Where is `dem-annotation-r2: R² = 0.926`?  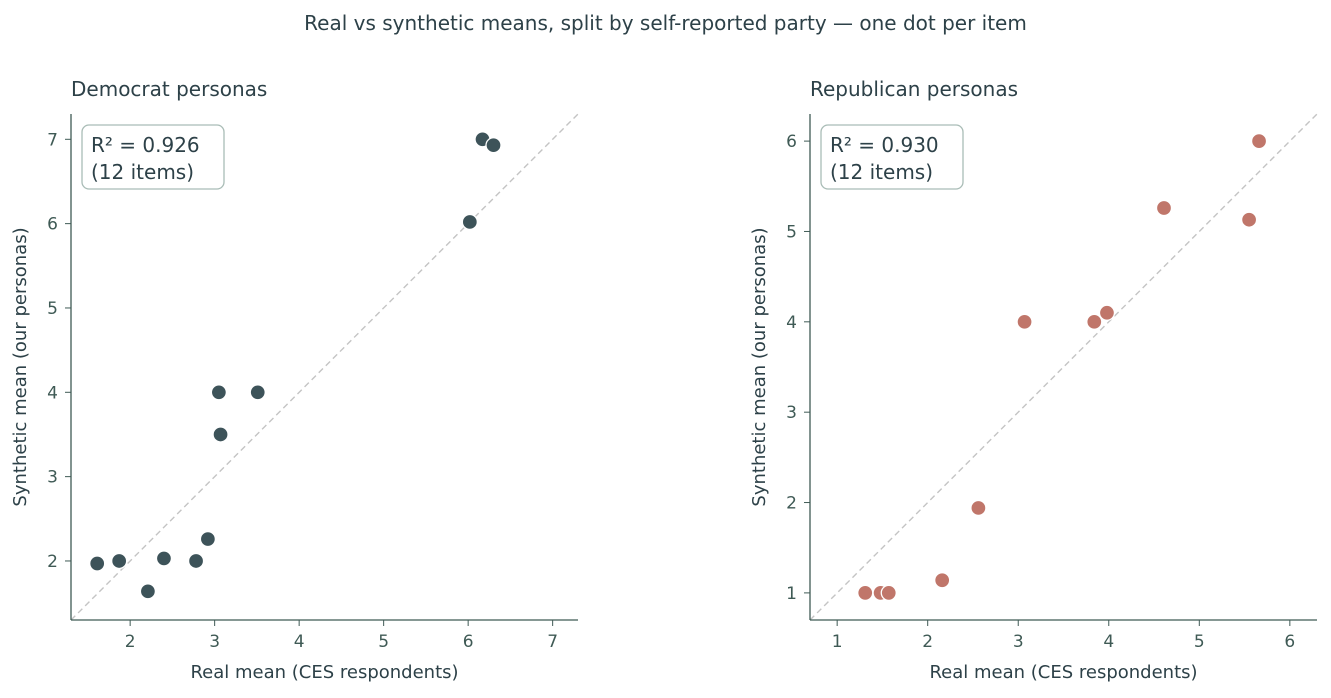
dem-annotation-r2: R² = 0.926 is located at coordinates (145, 145).